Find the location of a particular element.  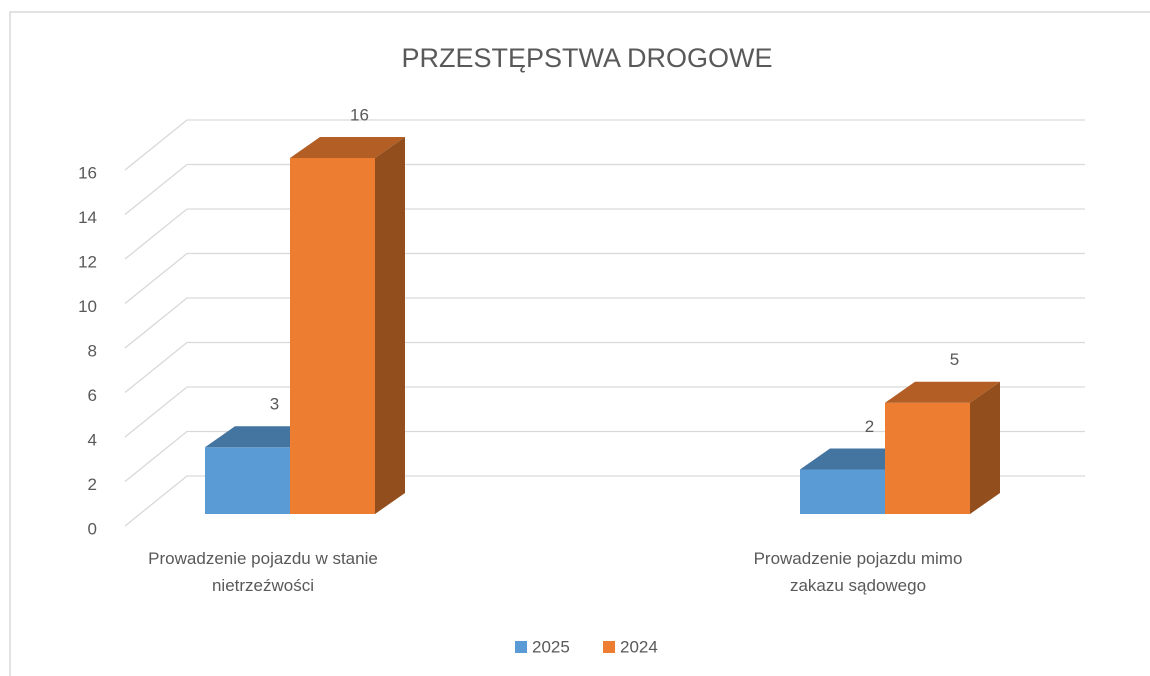

y-tick-label: 14 is located at coordinates (87, 217).